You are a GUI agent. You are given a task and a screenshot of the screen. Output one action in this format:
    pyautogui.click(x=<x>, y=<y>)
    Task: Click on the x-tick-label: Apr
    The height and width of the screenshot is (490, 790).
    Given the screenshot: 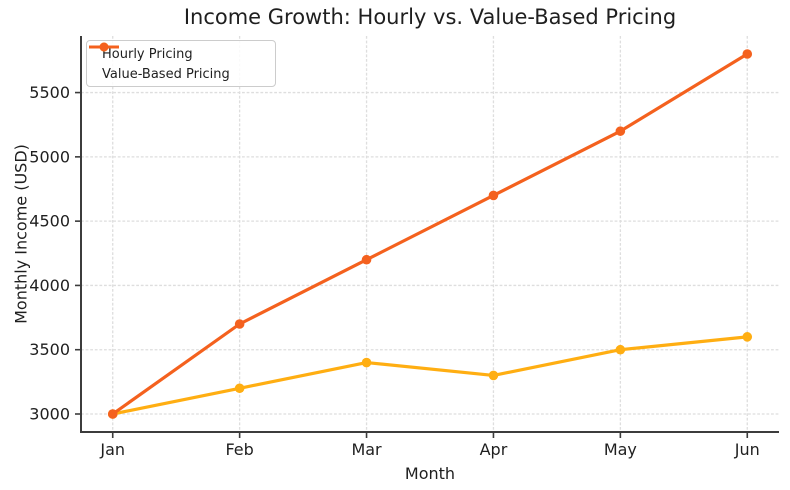 What is the action you would take?
    pyautogui.click(x=494, y=449)
    